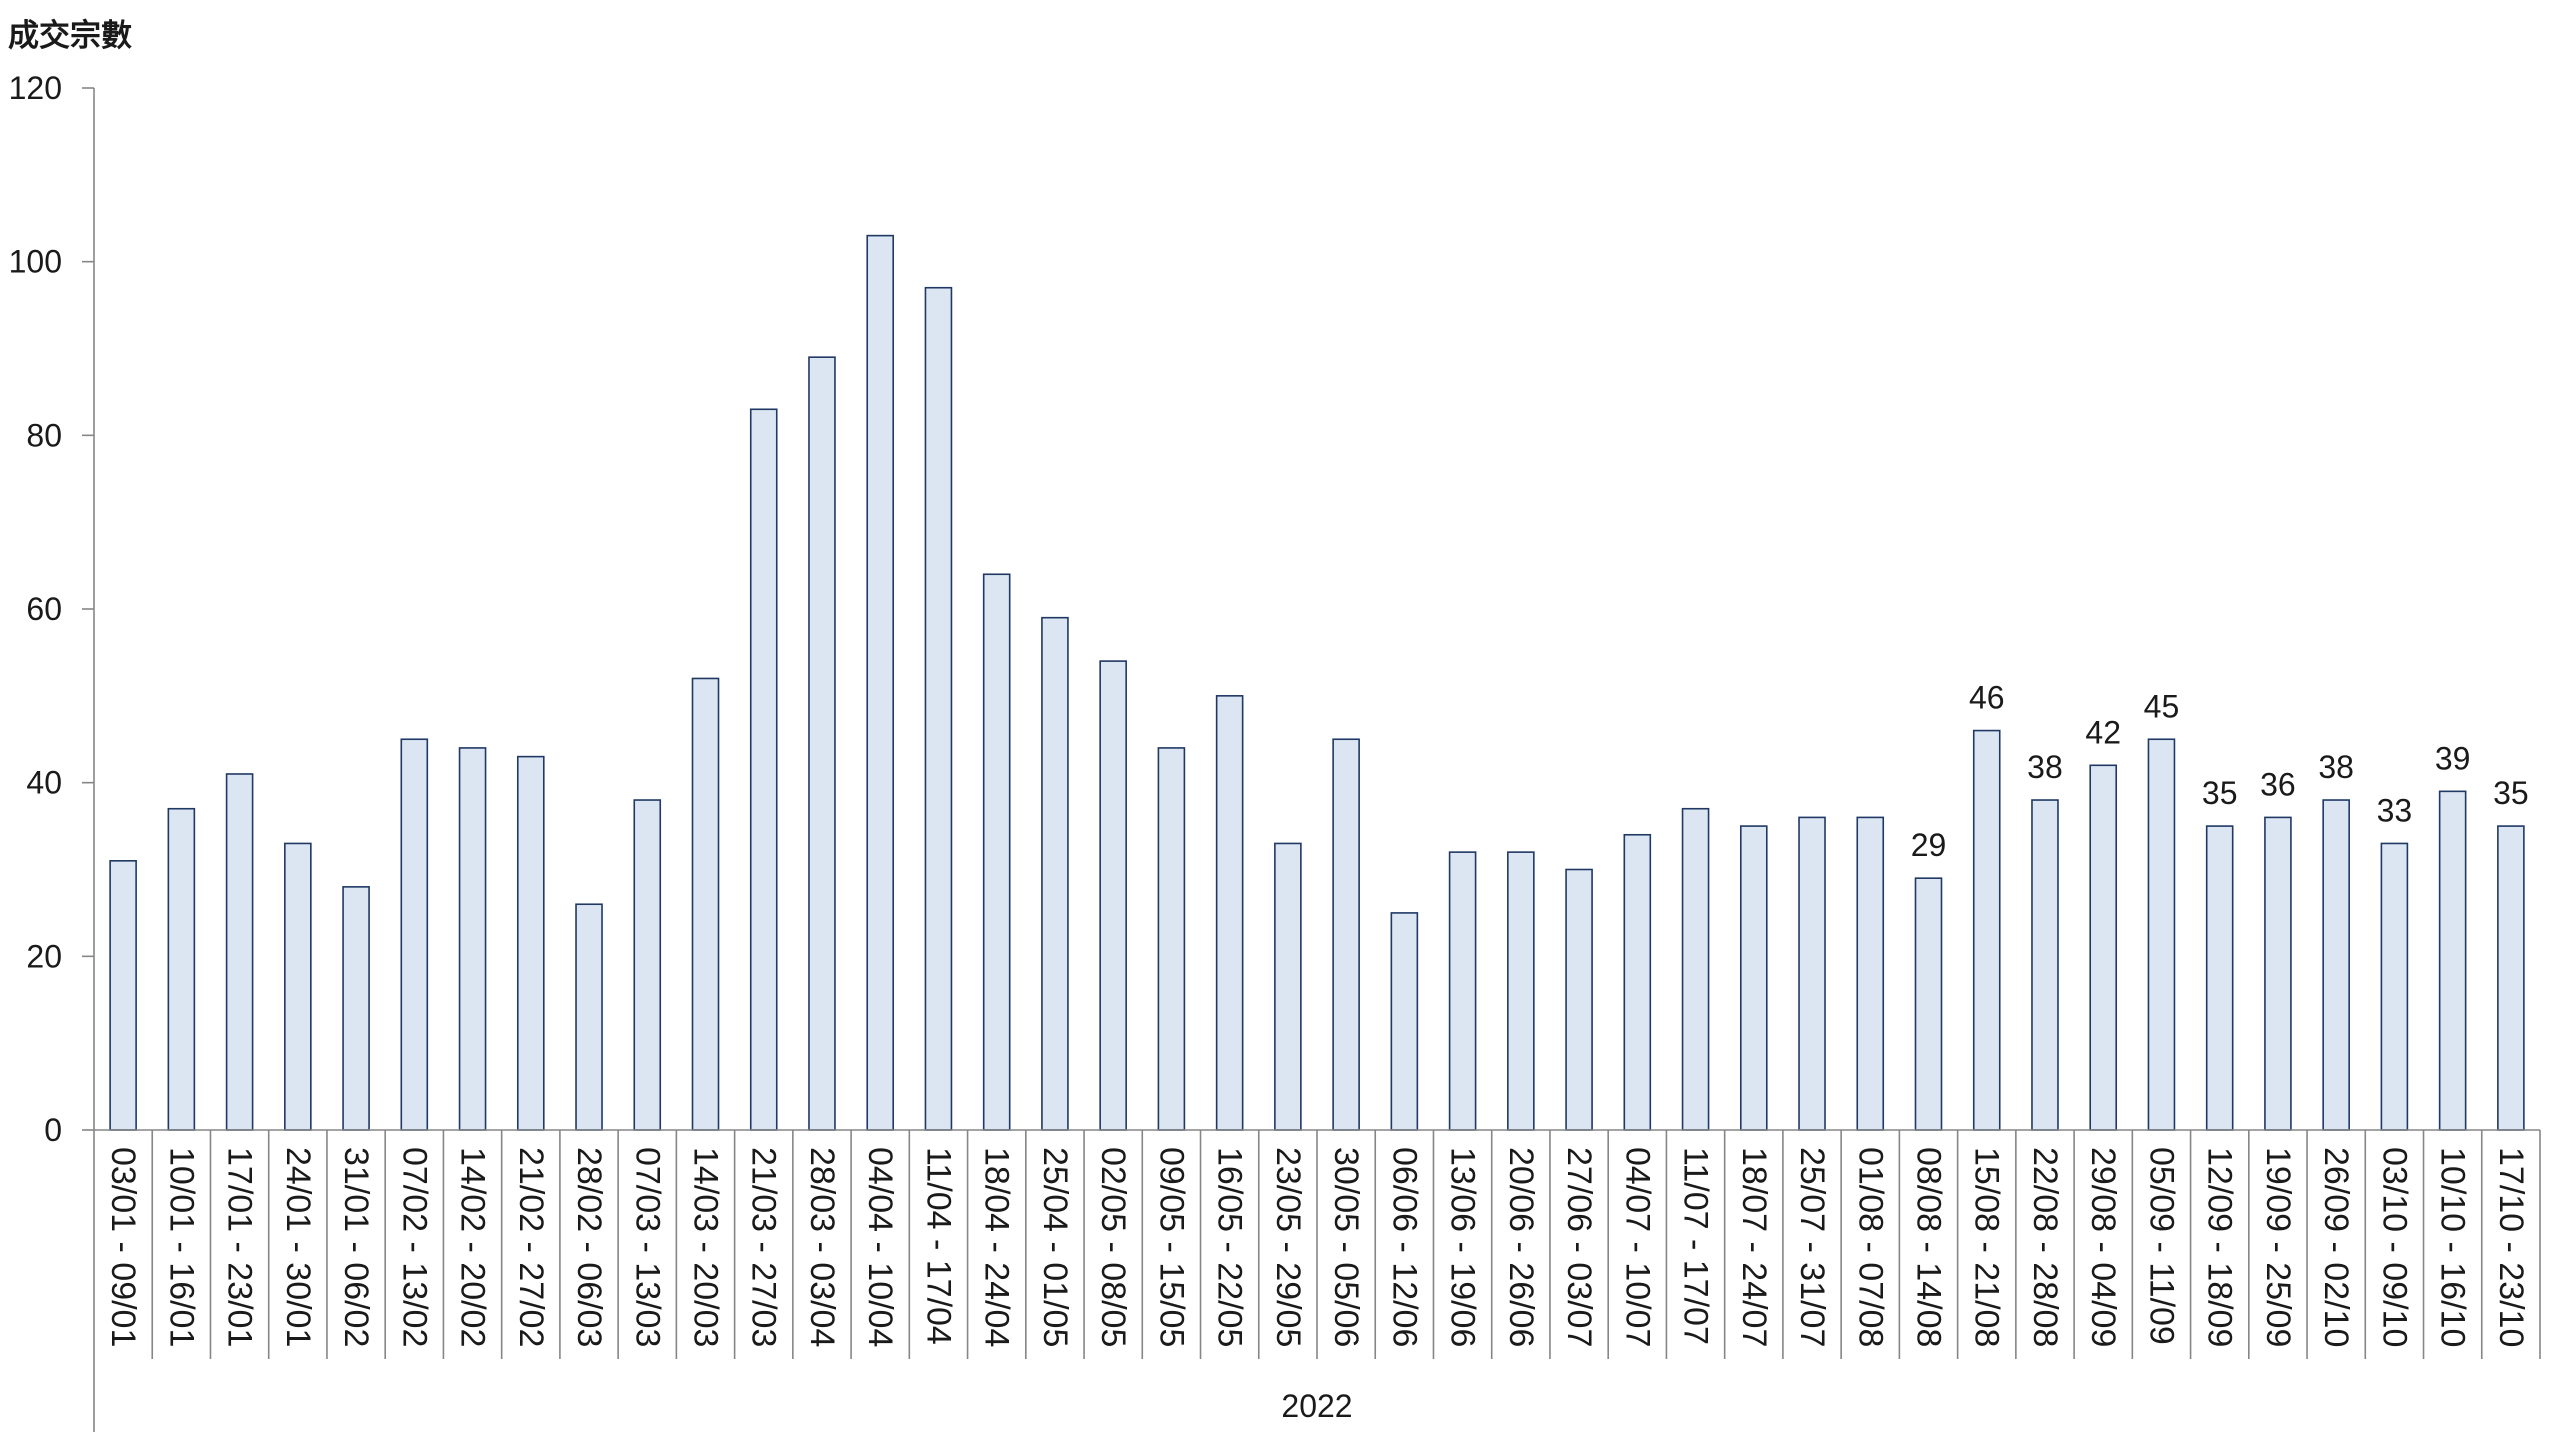  I want to click on category-label-4: 24/01 - 30/01, so click(298, 1247).